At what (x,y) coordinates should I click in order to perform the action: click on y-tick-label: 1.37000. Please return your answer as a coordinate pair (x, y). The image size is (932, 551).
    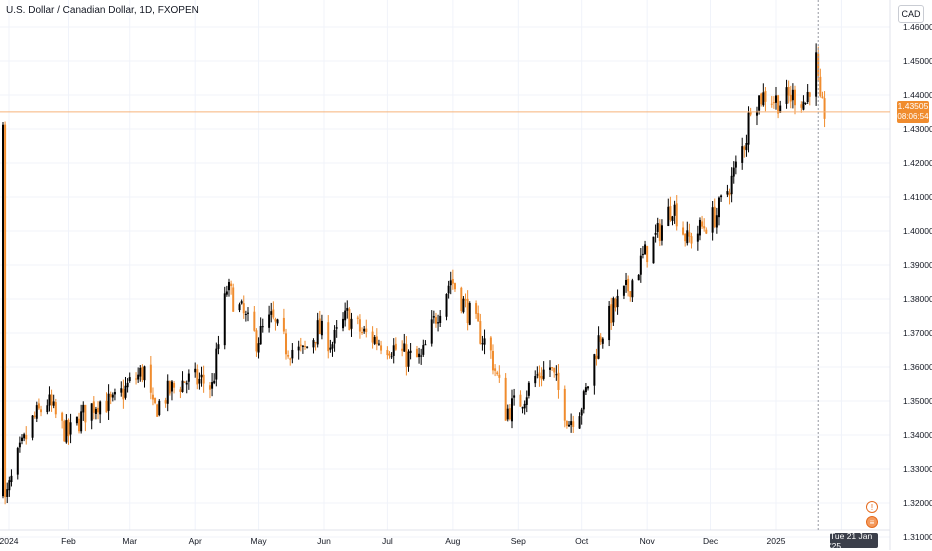
    Looking at the image, I should click on (917, 333).